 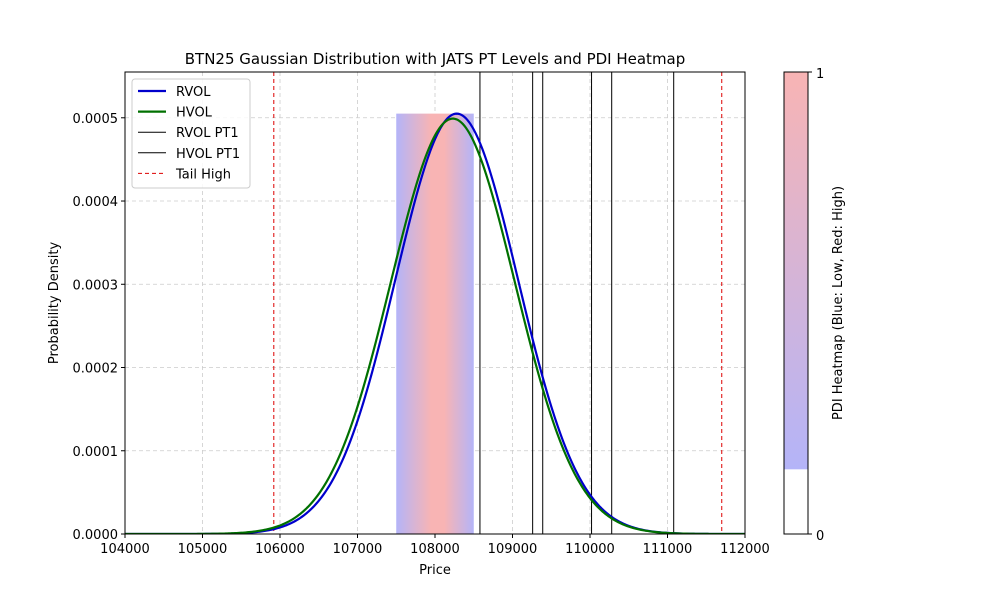 I want to click on y-tick-label: 0.0004, so click(x=96, y=202).